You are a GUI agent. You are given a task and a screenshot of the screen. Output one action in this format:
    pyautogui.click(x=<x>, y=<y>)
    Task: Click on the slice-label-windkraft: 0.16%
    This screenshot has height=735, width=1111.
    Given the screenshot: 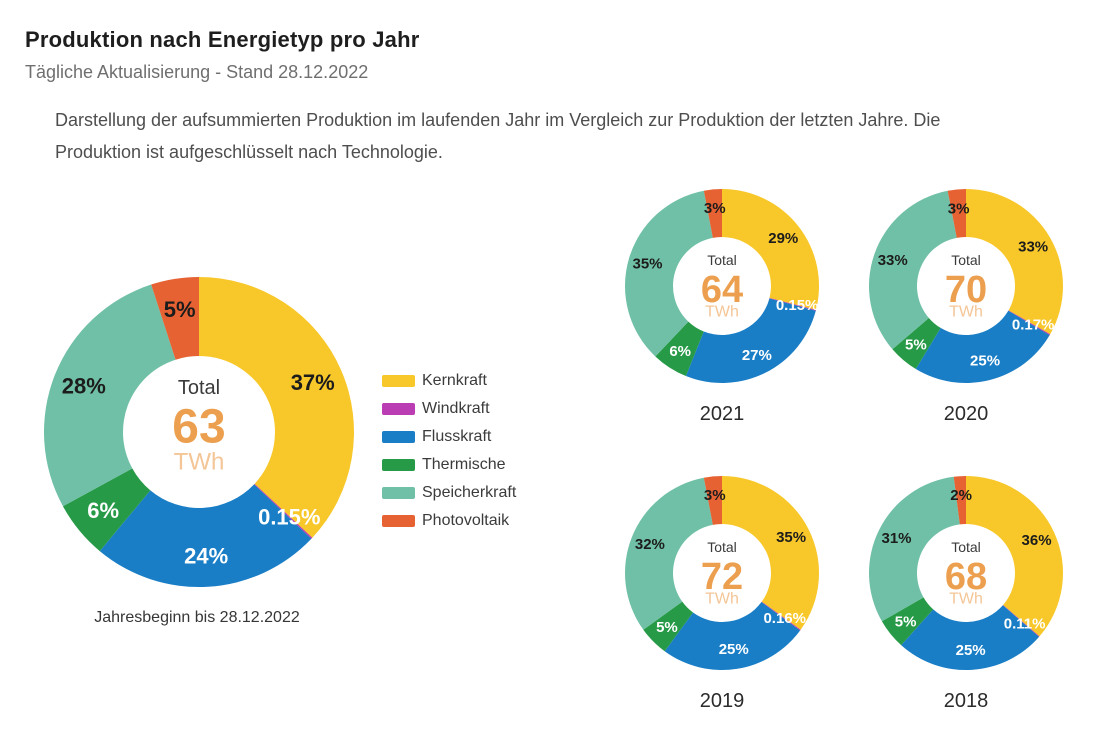 What is the action you would take?
    pyautogui.click(x=784, y=618)
    